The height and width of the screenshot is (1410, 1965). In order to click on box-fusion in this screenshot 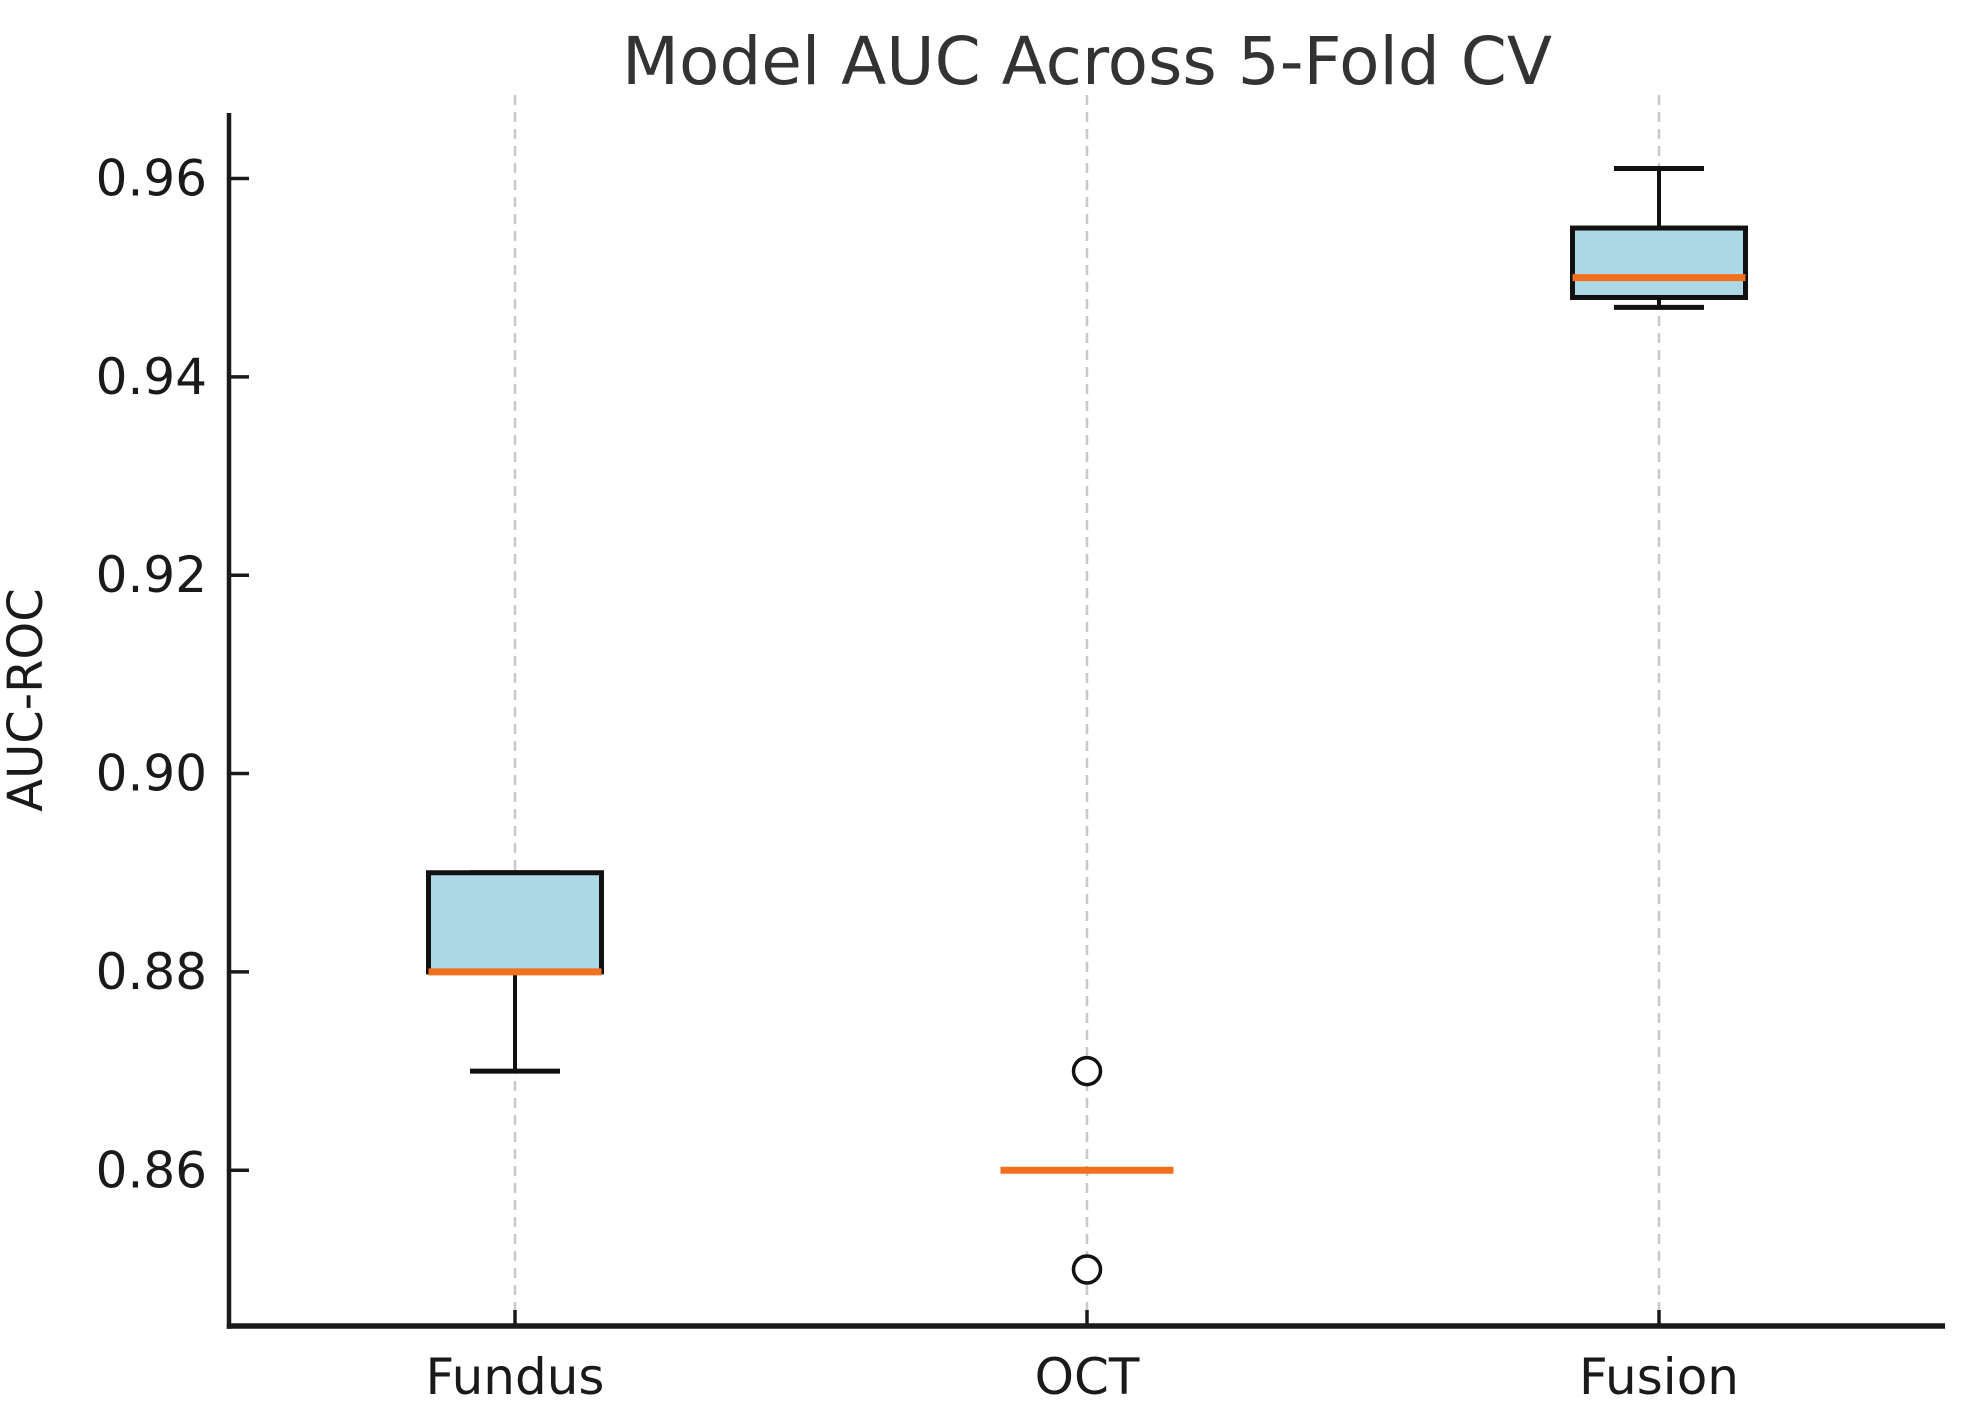, I will do `click(1659, 262)`.